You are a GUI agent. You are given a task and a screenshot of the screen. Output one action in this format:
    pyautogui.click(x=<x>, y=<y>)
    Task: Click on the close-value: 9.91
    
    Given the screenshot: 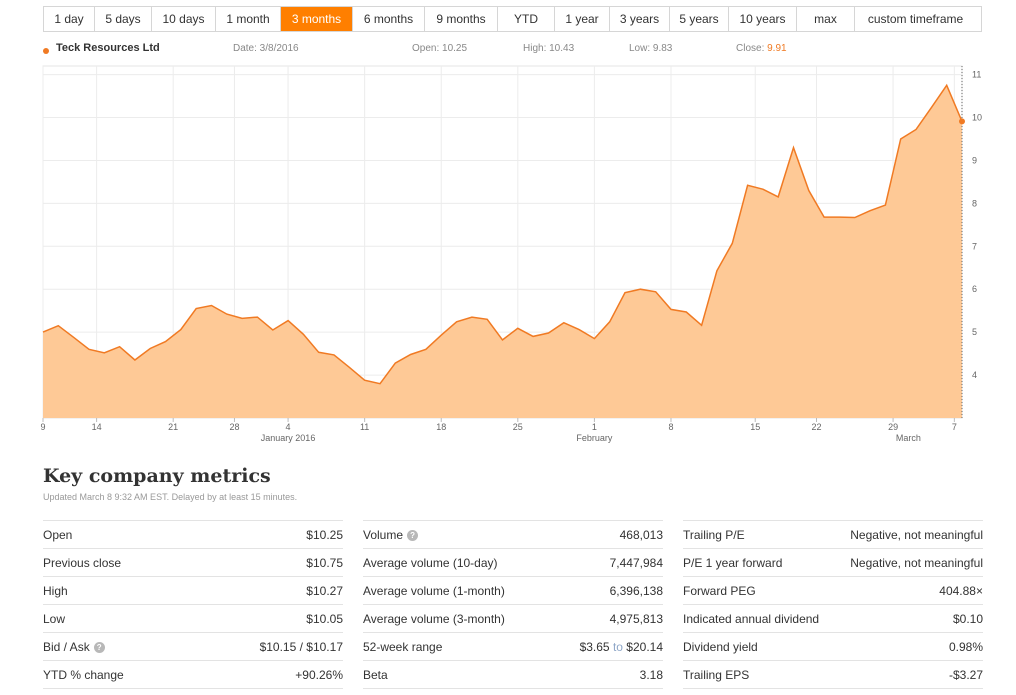 What is the action you would take?
    pyautogui.click(x=777, y=48)
    